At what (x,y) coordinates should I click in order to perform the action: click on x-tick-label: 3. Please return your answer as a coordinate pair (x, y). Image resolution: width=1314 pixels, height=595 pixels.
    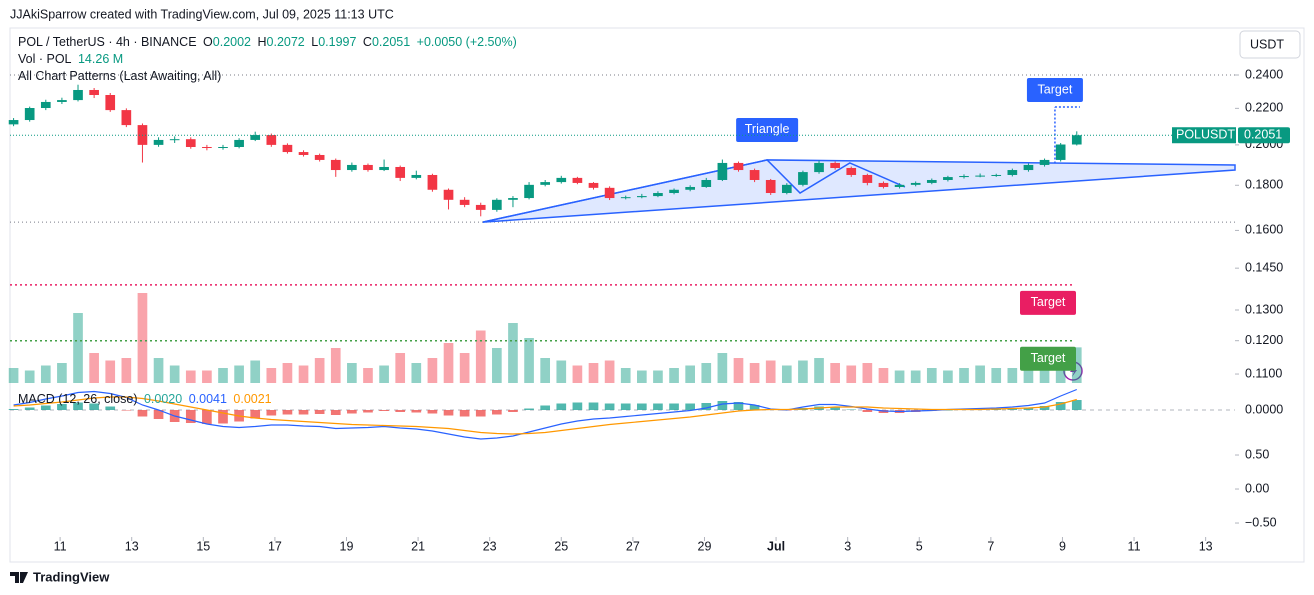
    Looking at the image, I should click on (847, 546).